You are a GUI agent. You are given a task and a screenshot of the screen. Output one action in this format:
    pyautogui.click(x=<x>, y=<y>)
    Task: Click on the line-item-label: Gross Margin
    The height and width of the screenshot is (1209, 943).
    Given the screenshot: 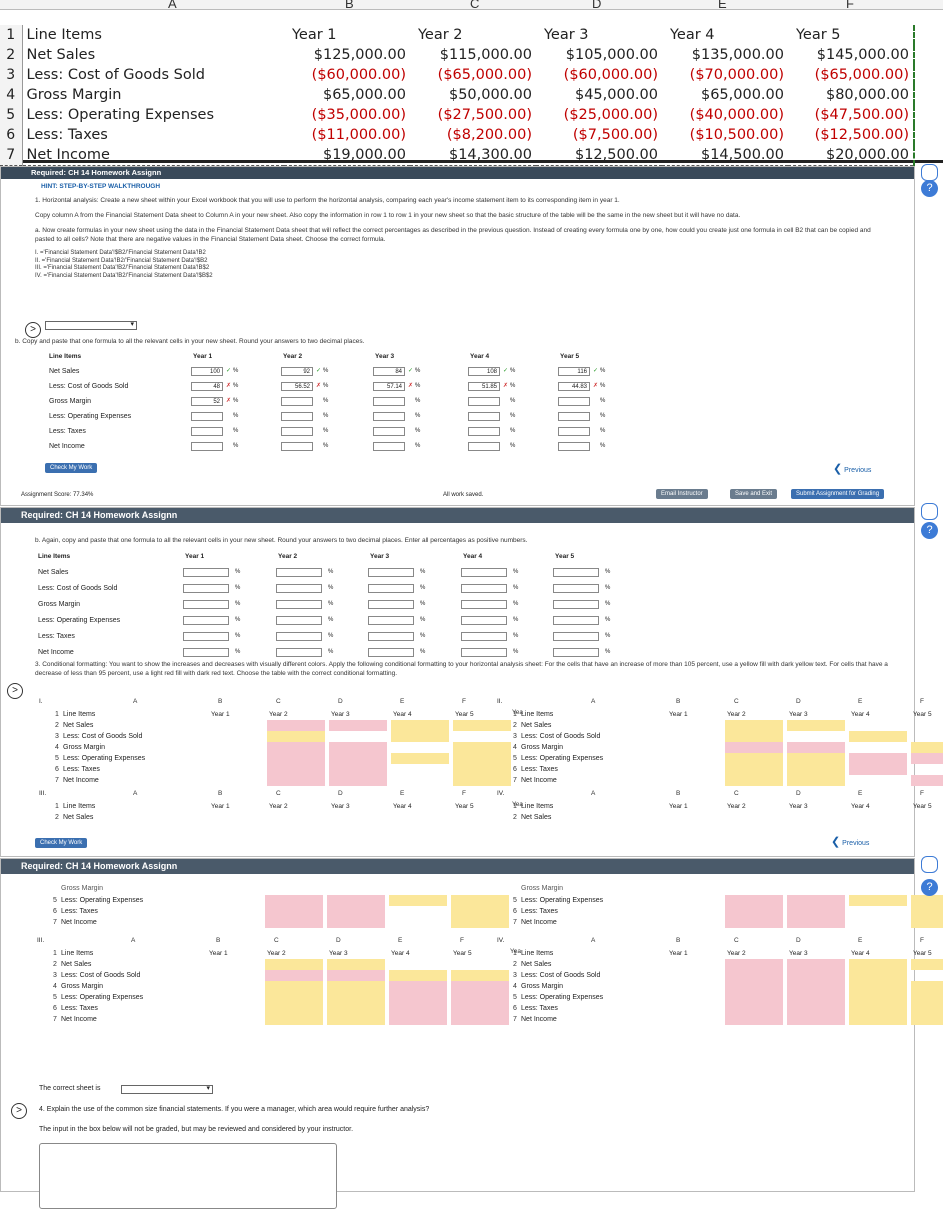 What is the action you would take?
    pyautogui.click(x=152, y=95)
    